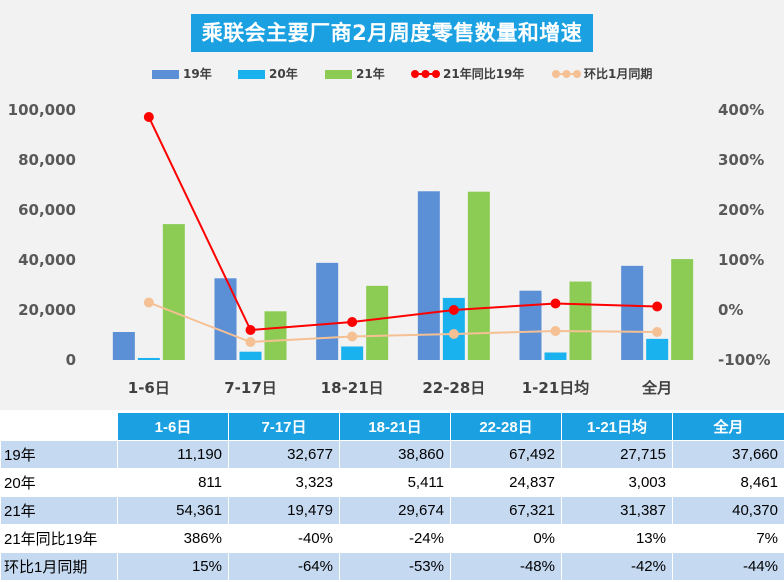 The width and height of the screenshot is (784, 582). Describe the element at coordinates (728, 482) in the screenshot. I see `table-cell: 8,461` at that location.